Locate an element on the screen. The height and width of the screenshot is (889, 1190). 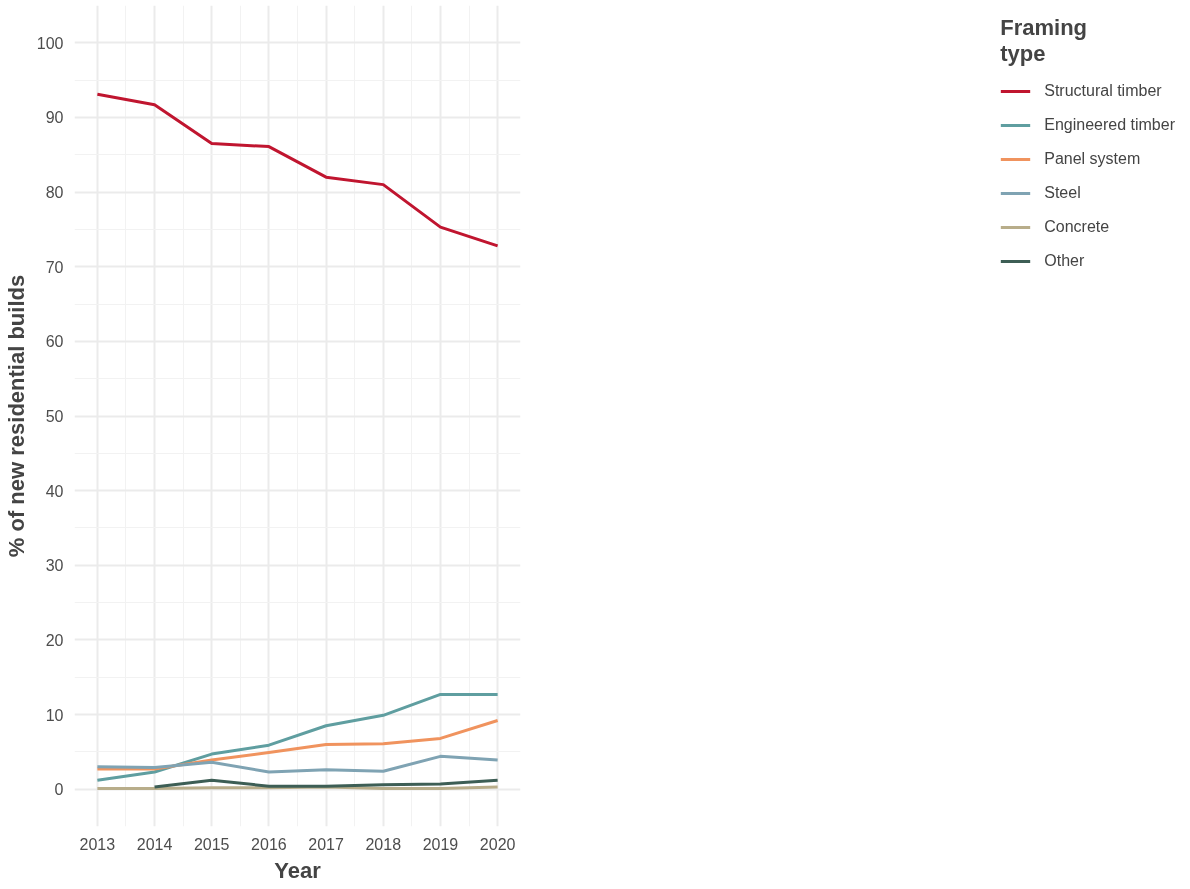
y-axis-title: % of new residential builds is located at coordinates (16, 416).